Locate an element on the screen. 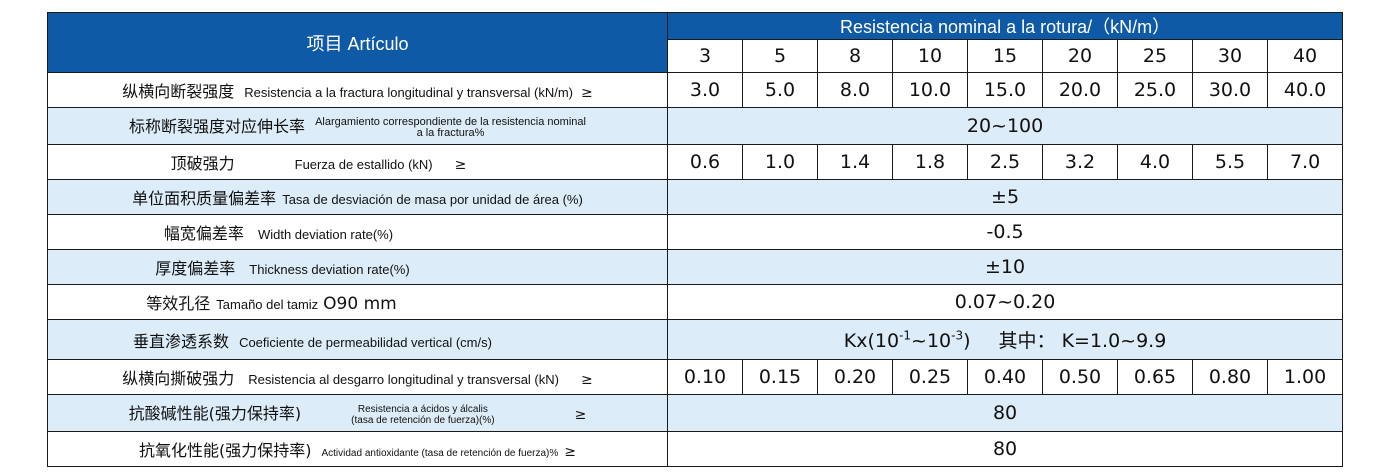  col-header: 40 is located at coordinates (1305, 56).